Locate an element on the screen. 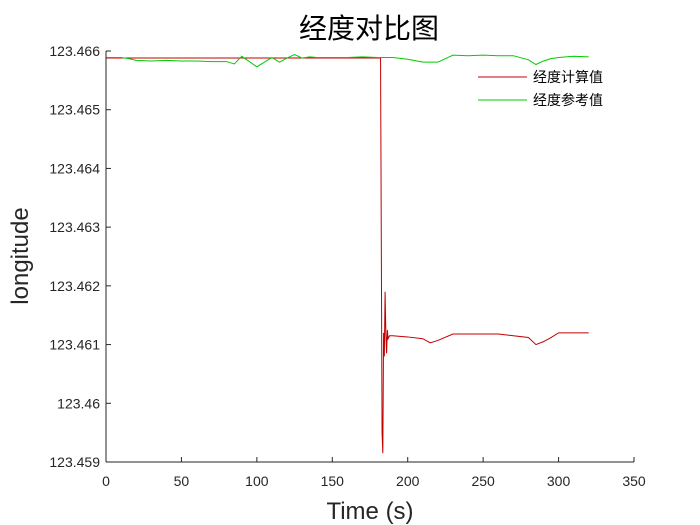 This screenshot has width=700, height=525. legend-label-0: 经度计算值 is located at coordinates (568, 78).